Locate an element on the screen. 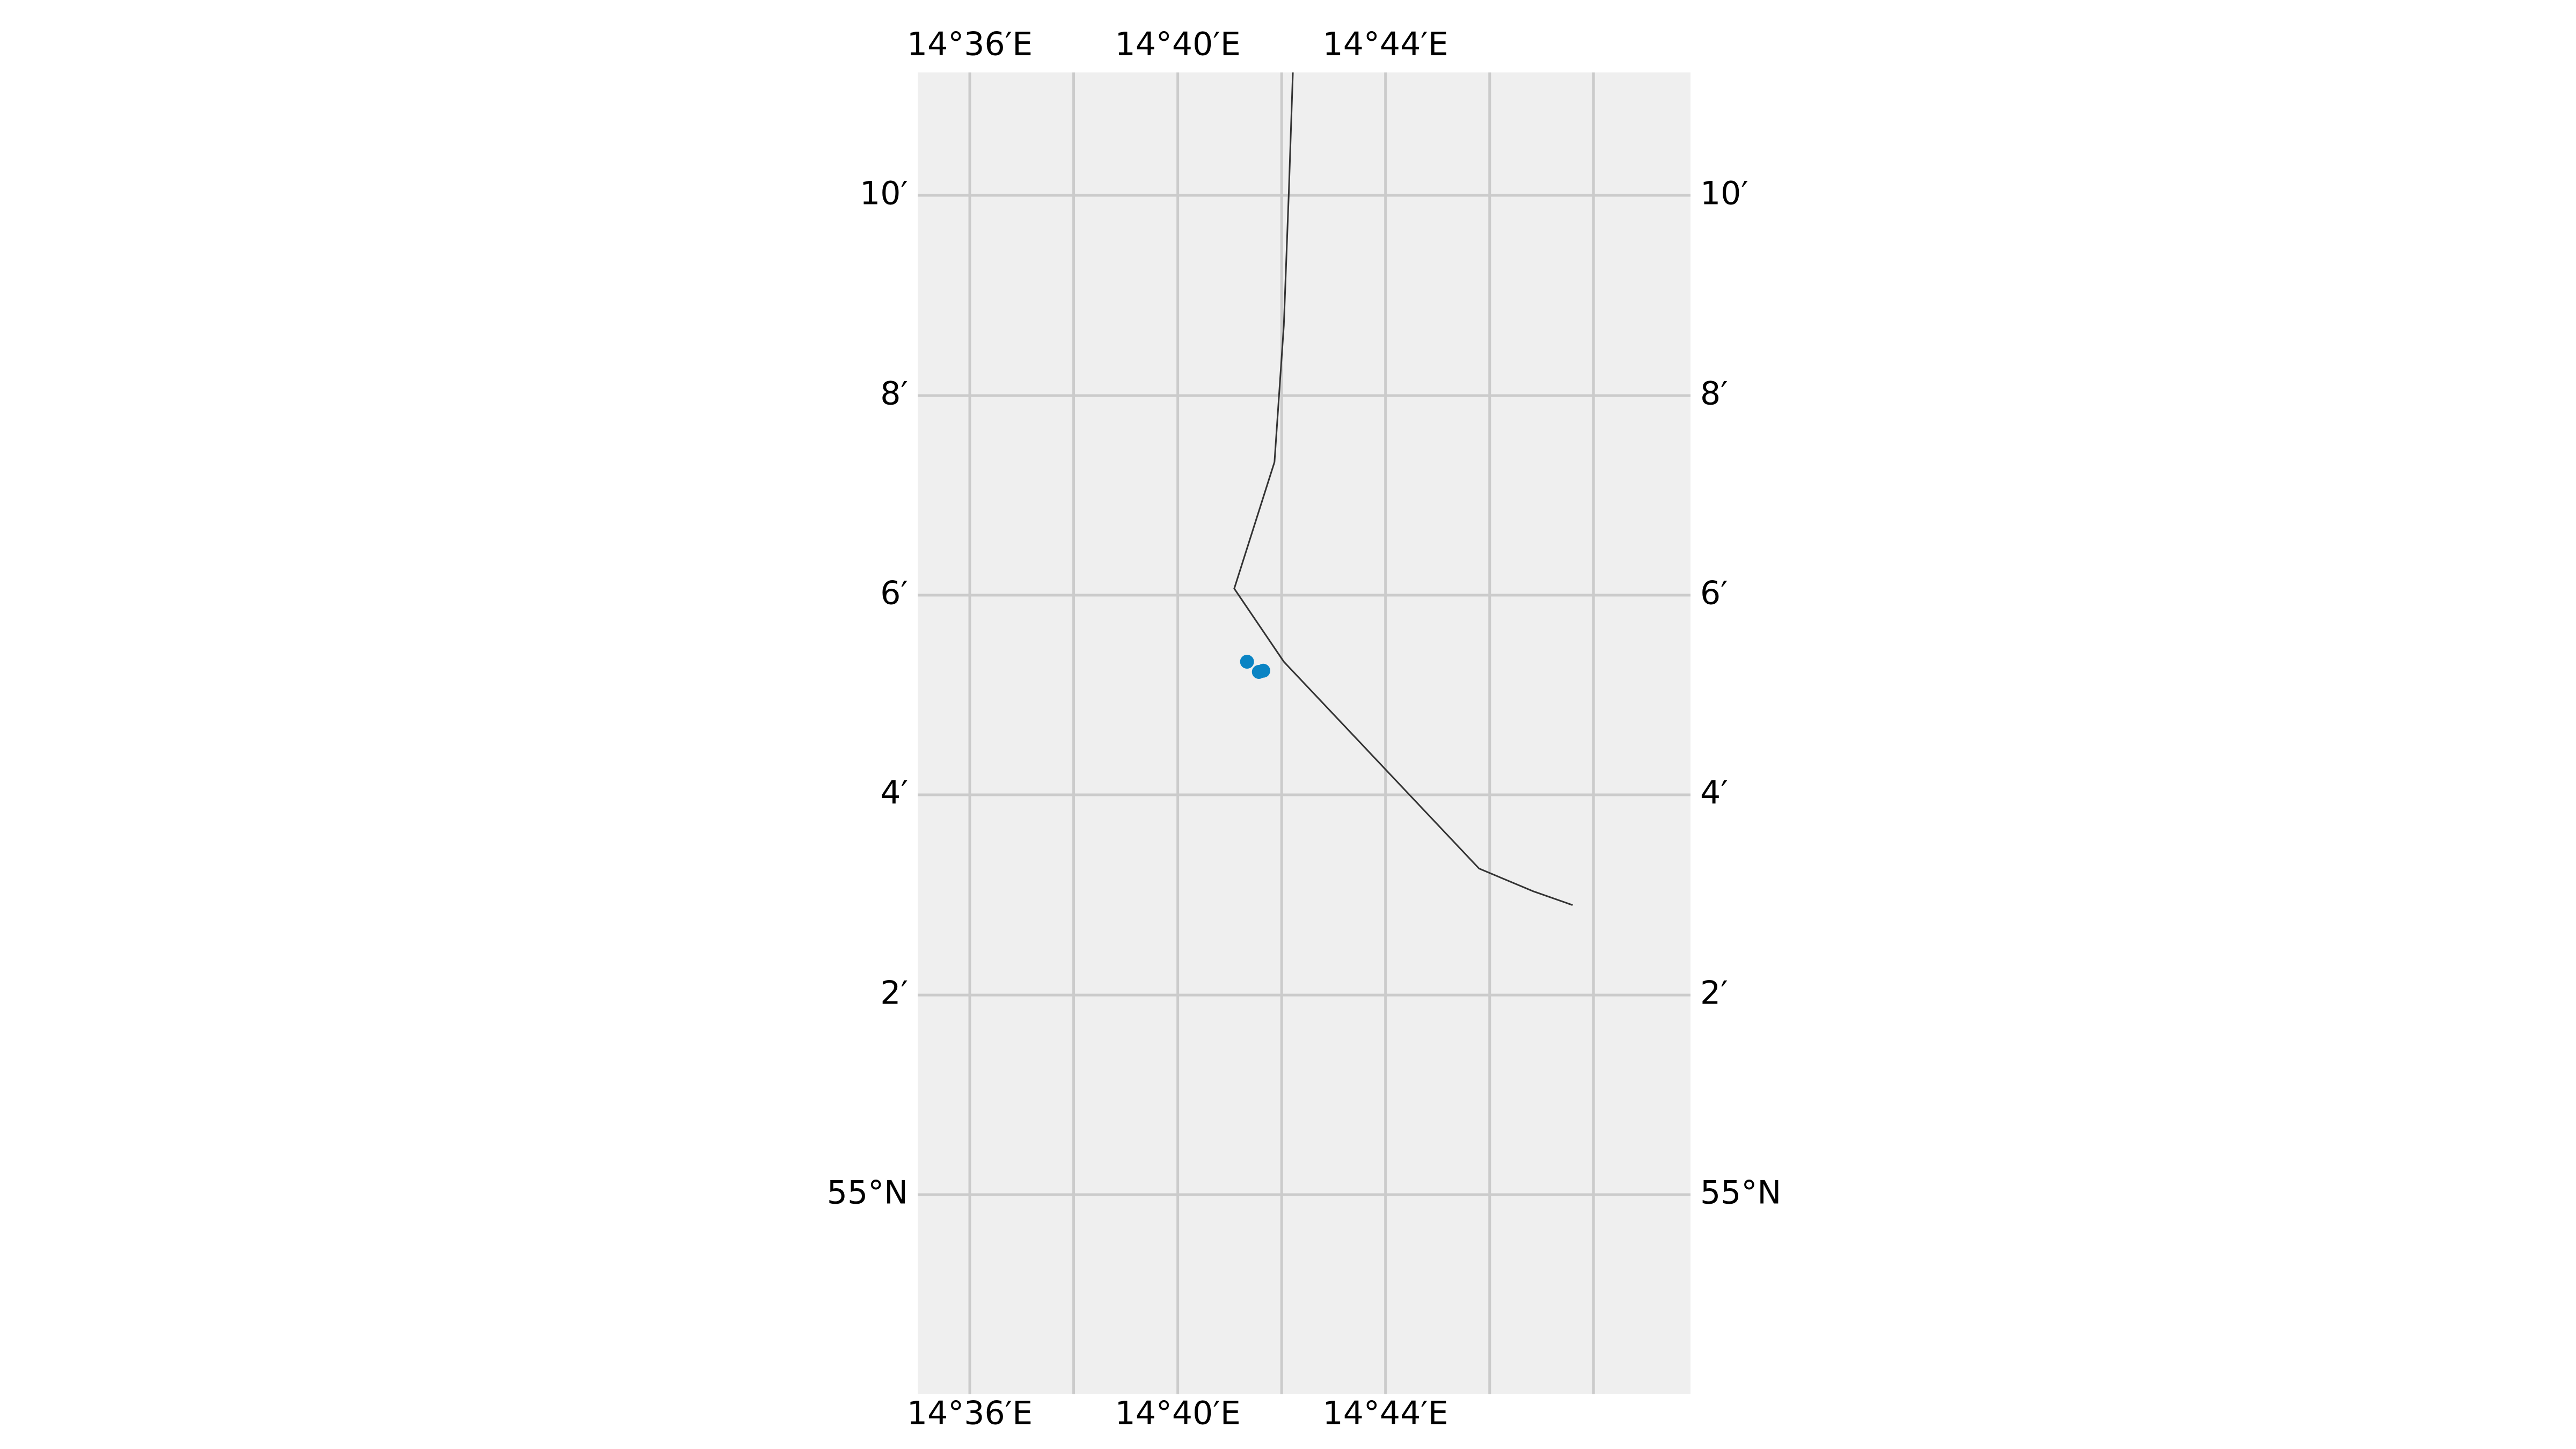 The width and height of the screenshot is (2576, 1449). bottom-longitude-labels: 14°36′E 14°40′E 14°44′E is located at coordinates (1177, 1413).